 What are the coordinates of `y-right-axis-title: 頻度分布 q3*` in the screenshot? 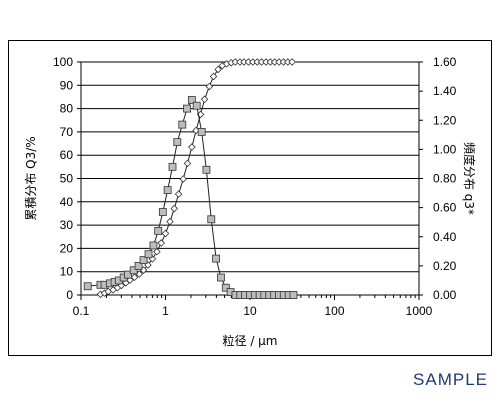 It's located at (469, 178).